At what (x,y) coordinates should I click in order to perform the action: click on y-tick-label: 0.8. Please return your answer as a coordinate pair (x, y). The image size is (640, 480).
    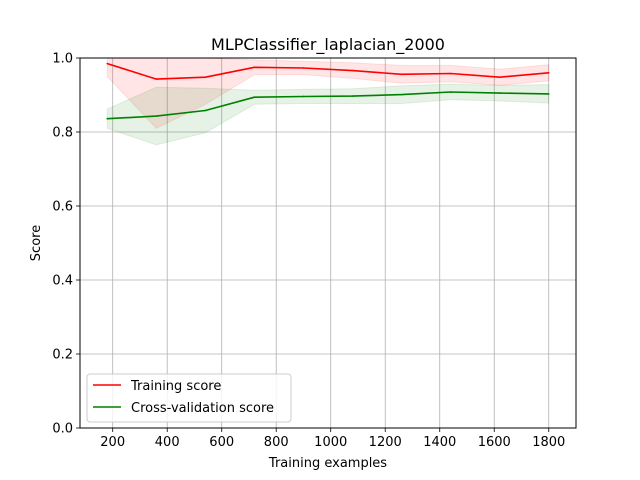
    Looking at the image, I should click on (62, 133).